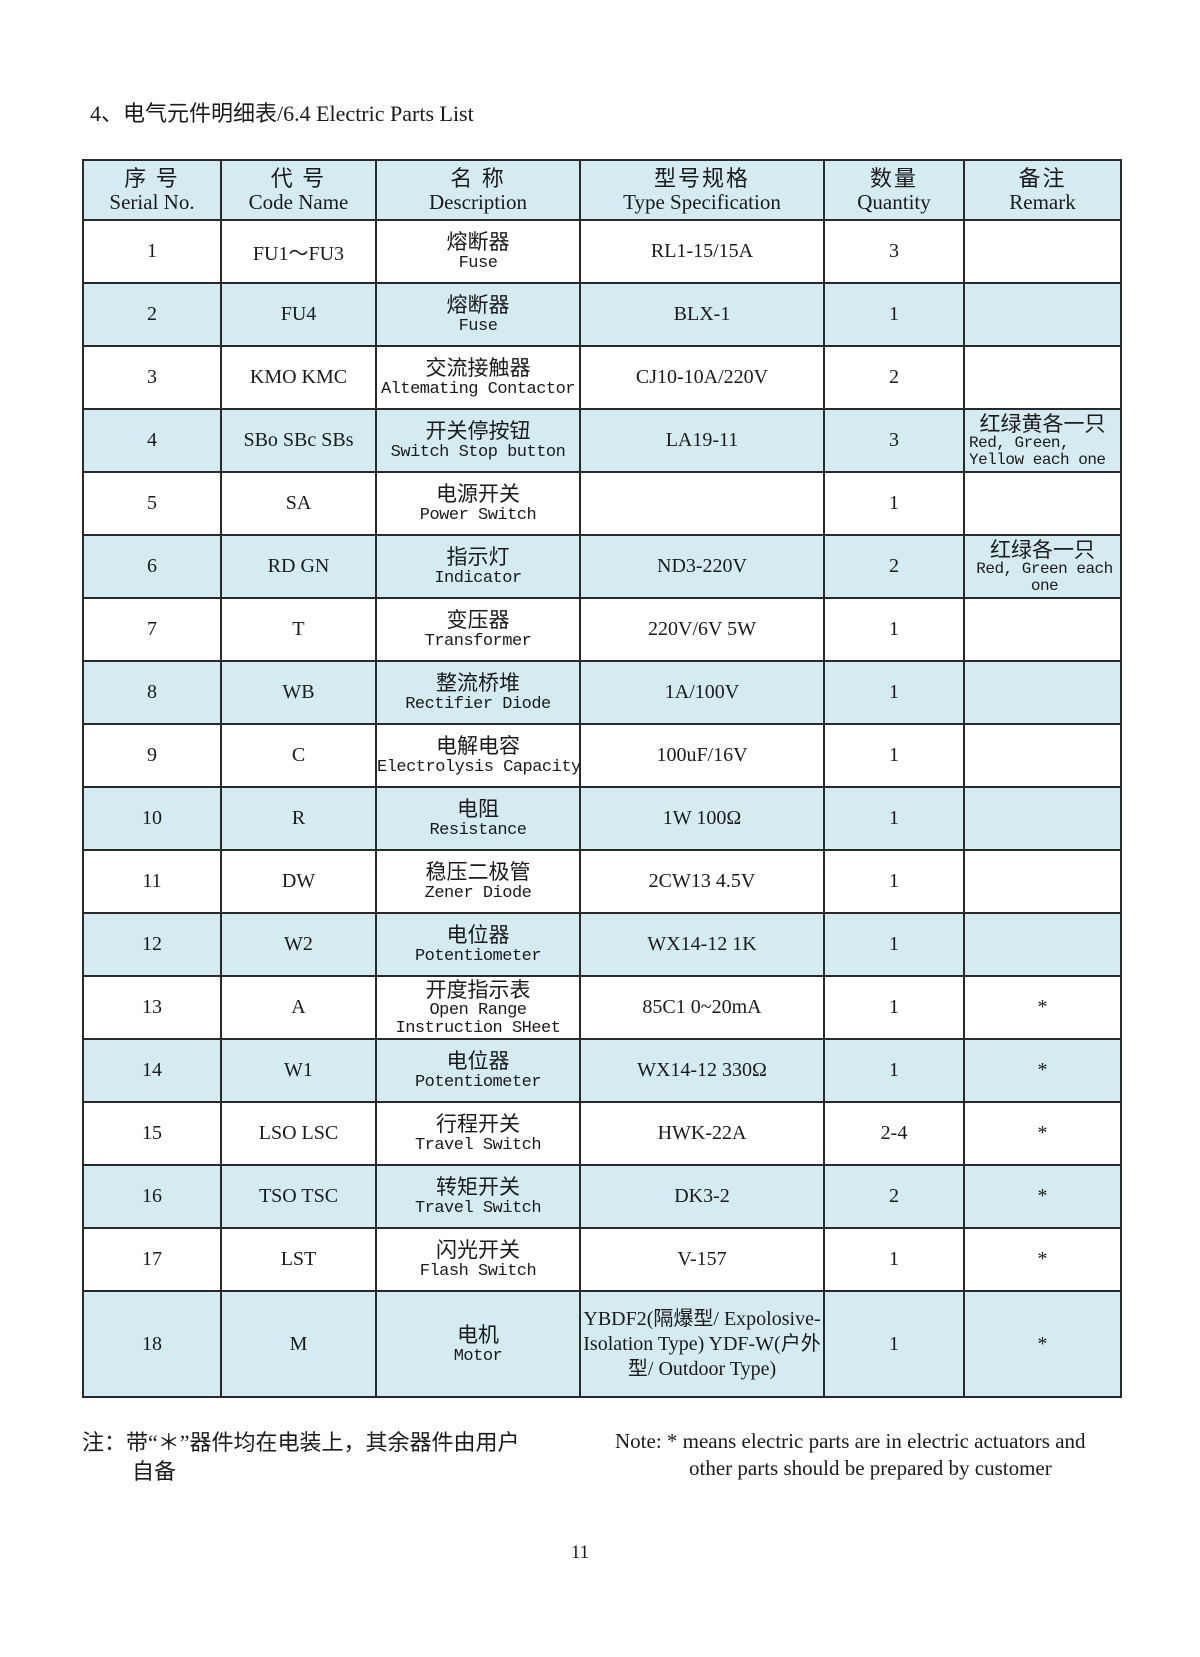  I want to click on table-row: 9 C 电解电容 Electrolysis Capacity 100uF/16V 1, so click(602, 755).